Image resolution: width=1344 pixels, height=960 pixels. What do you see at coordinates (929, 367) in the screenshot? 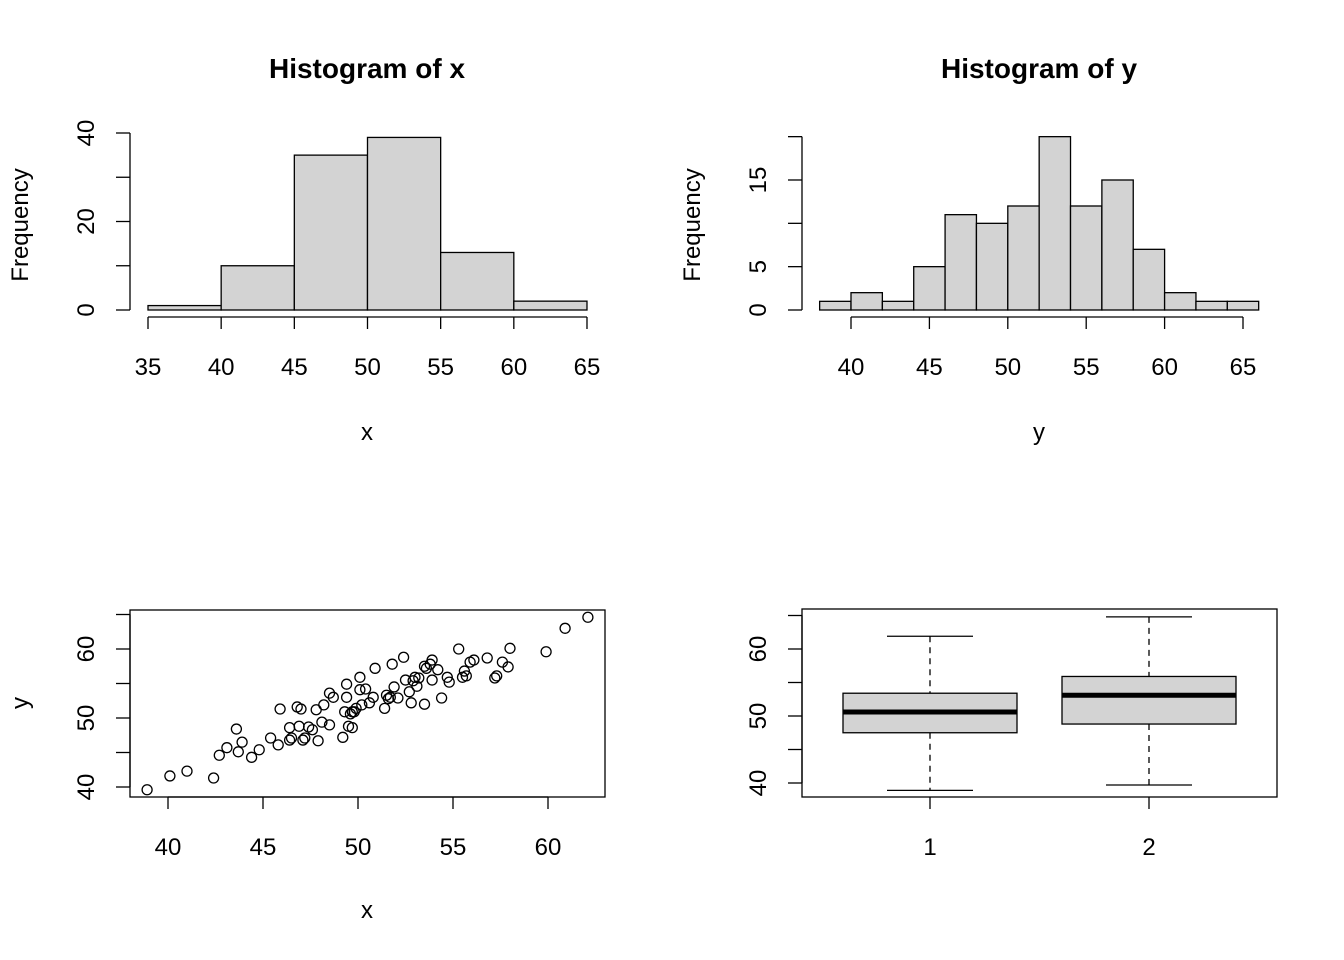
I see `hist-y-x-tick-label: 45` at bounding box center [929, 367].